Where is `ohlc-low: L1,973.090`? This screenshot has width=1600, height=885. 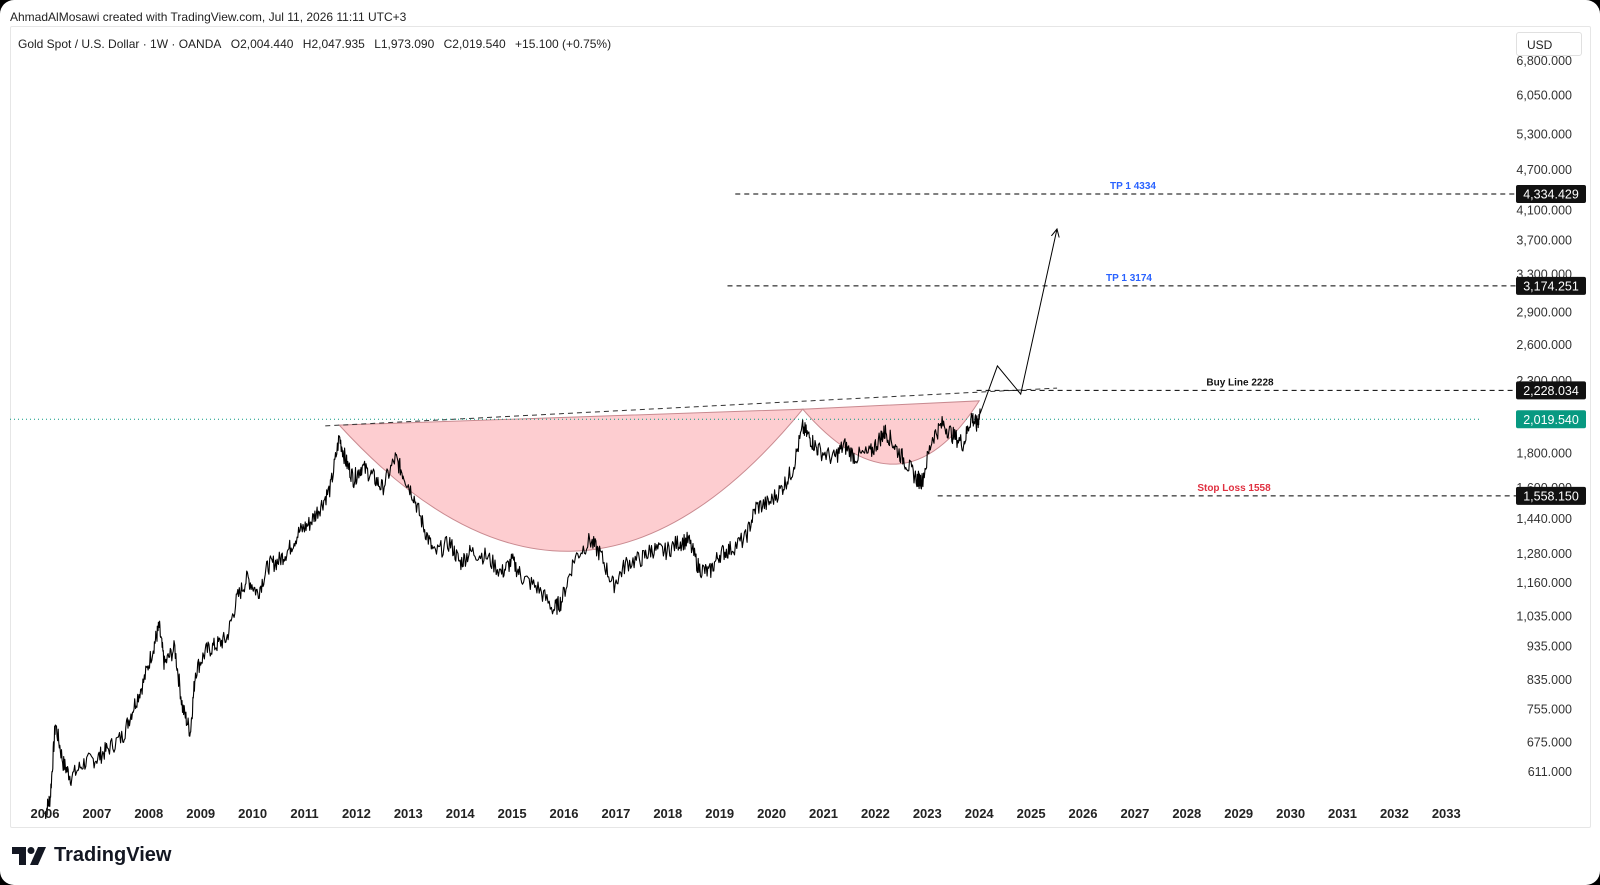
ohlc-low: L1,973.090 is located at coordinates (404, 44).